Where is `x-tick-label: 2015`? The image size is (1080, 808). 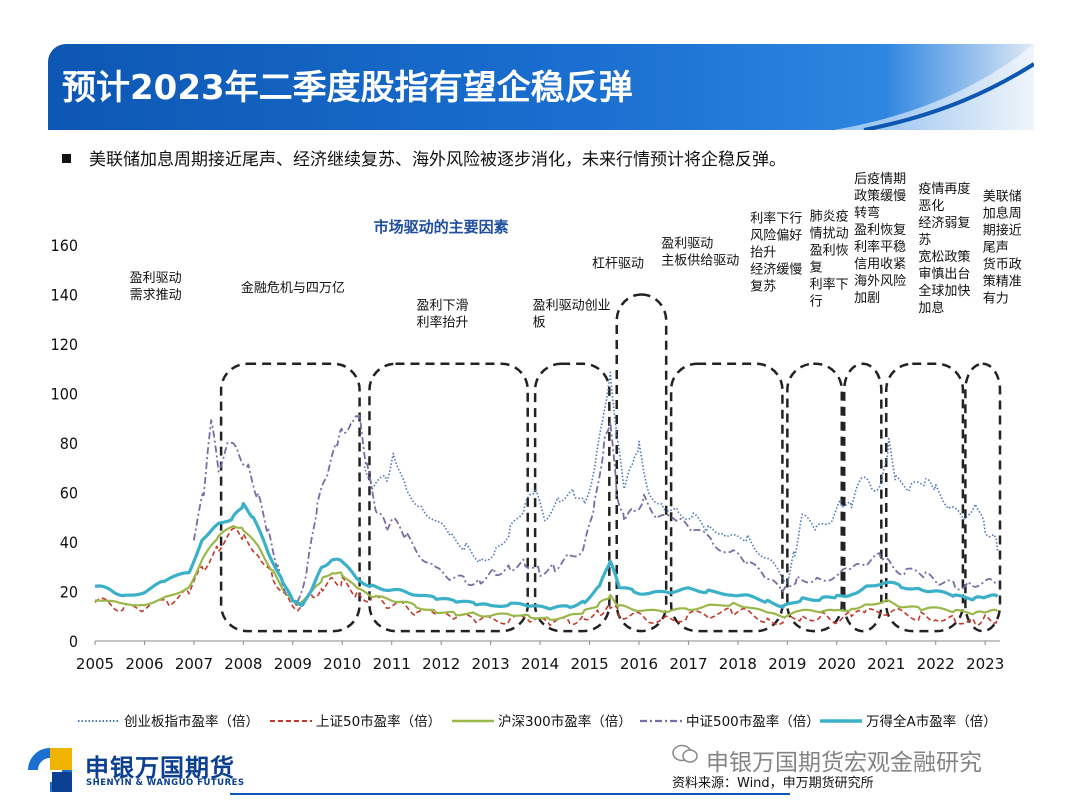 x-tick-label: 2015 is located at coordinates (589, 664).